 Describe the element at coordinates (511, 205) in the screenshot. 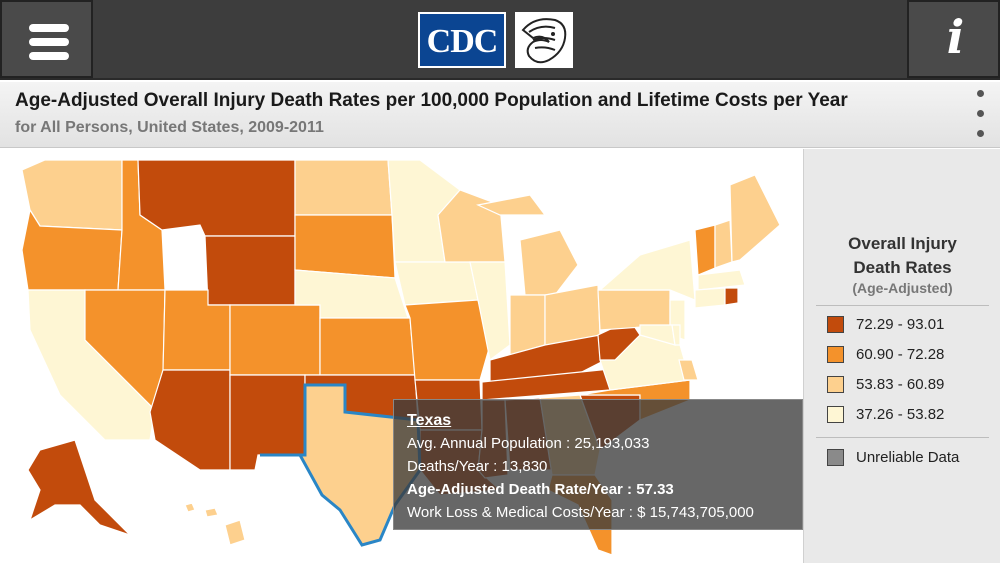

I see `state-michigan-up` at that location.